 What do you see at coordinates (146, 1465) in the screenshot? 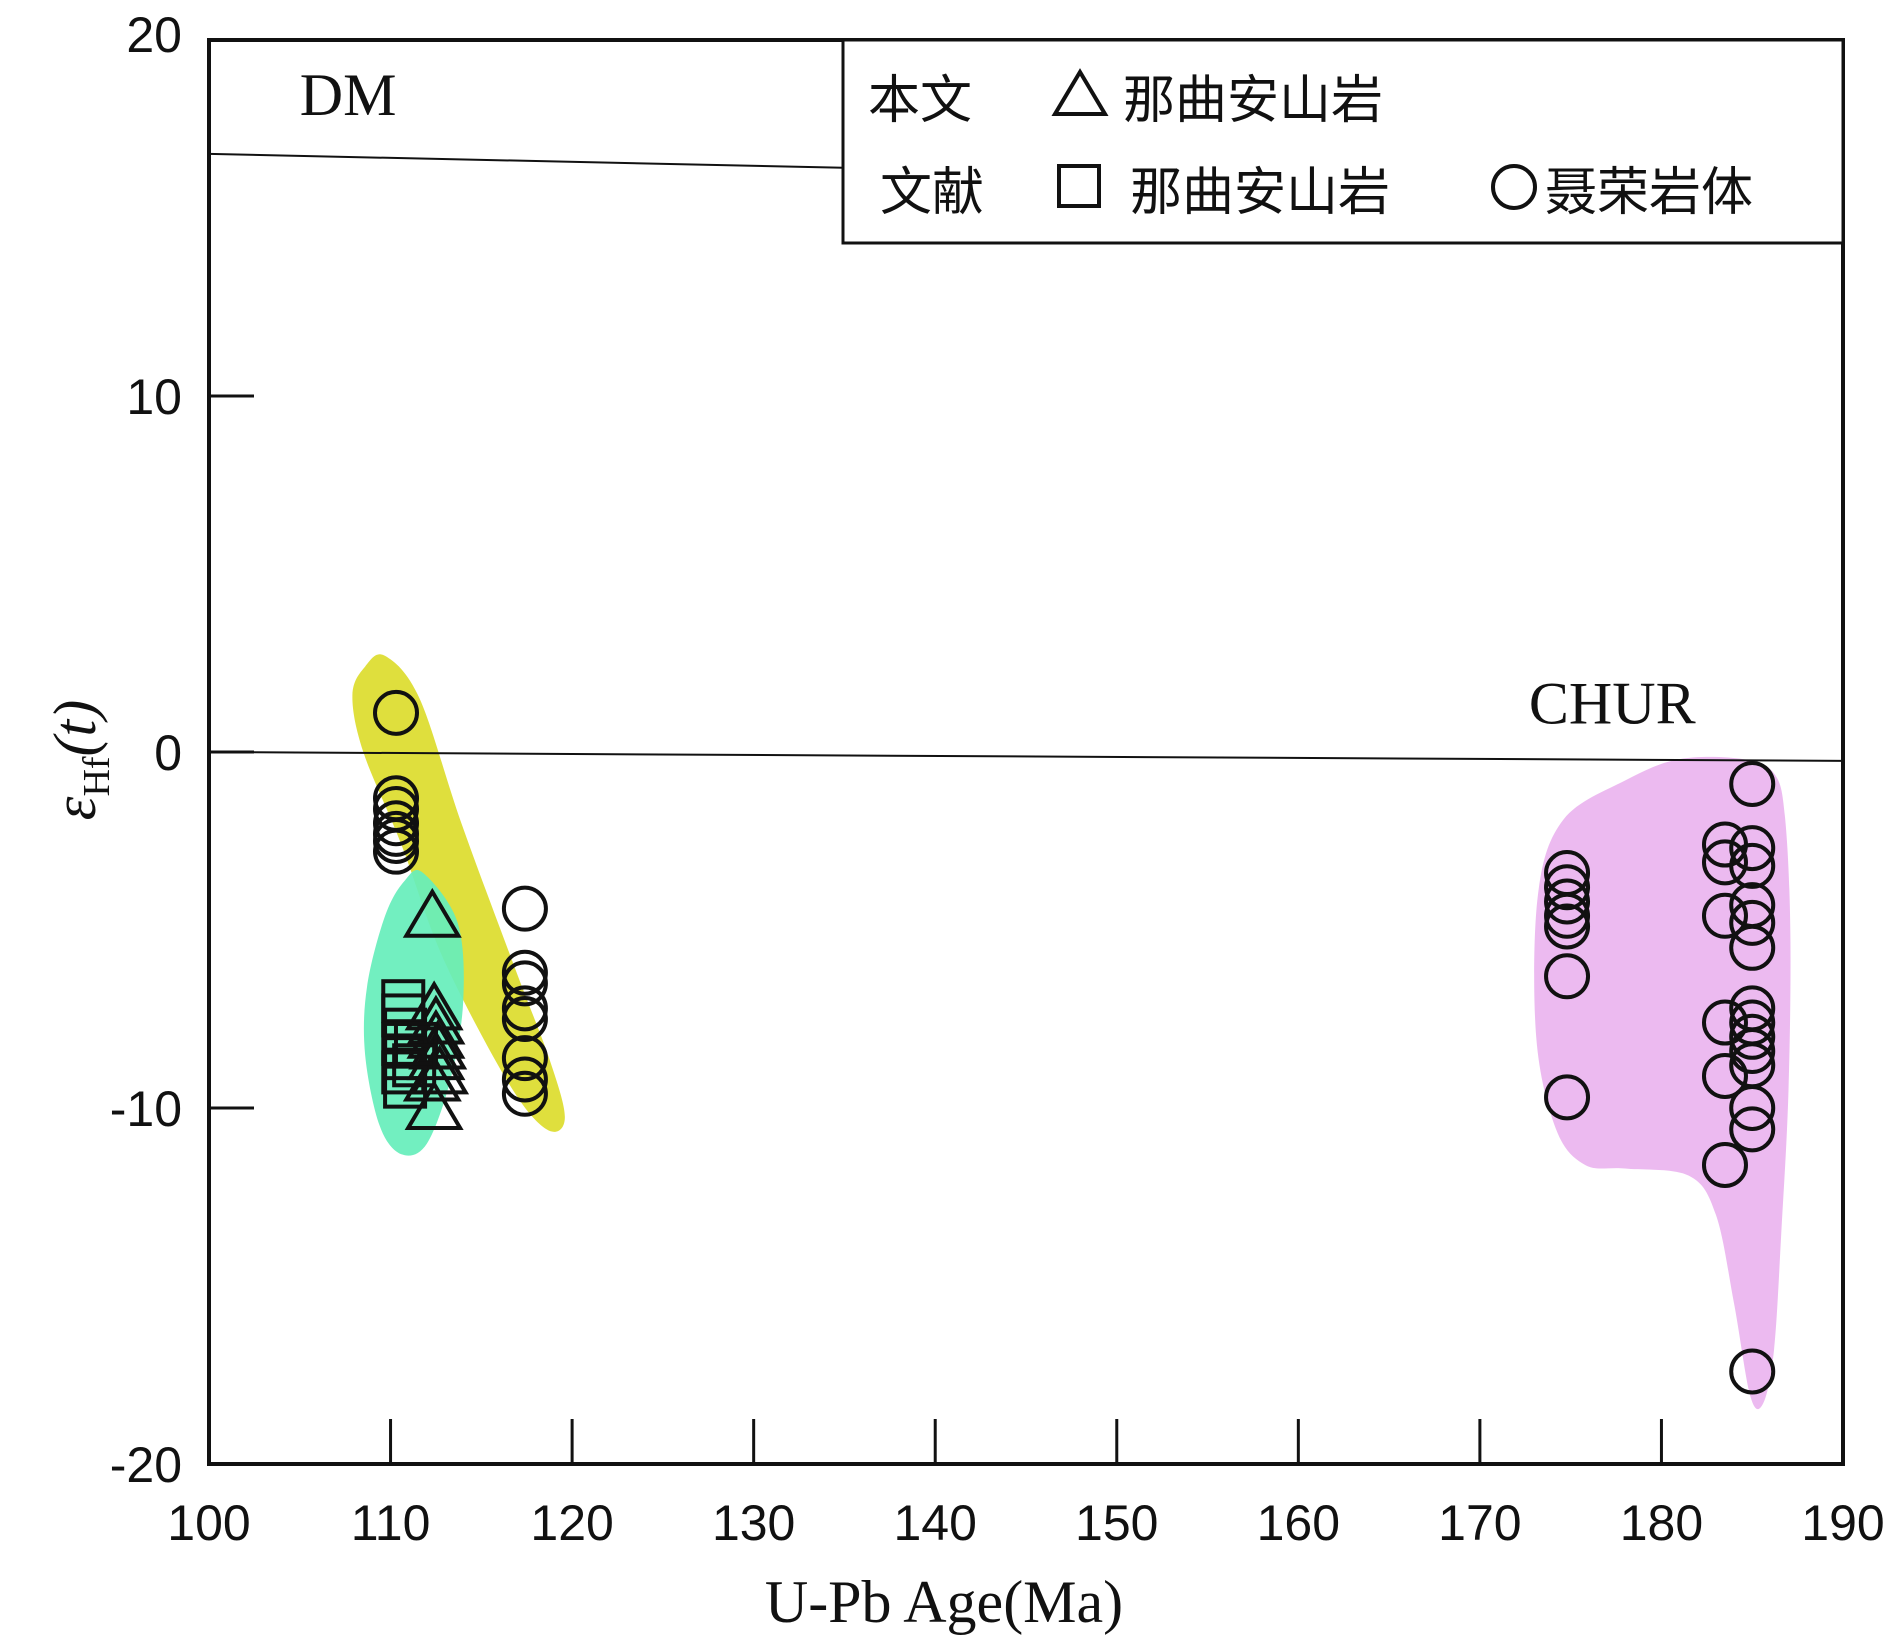
I see `y-tick-label--20: -20` at bounding box center [146, 1465].